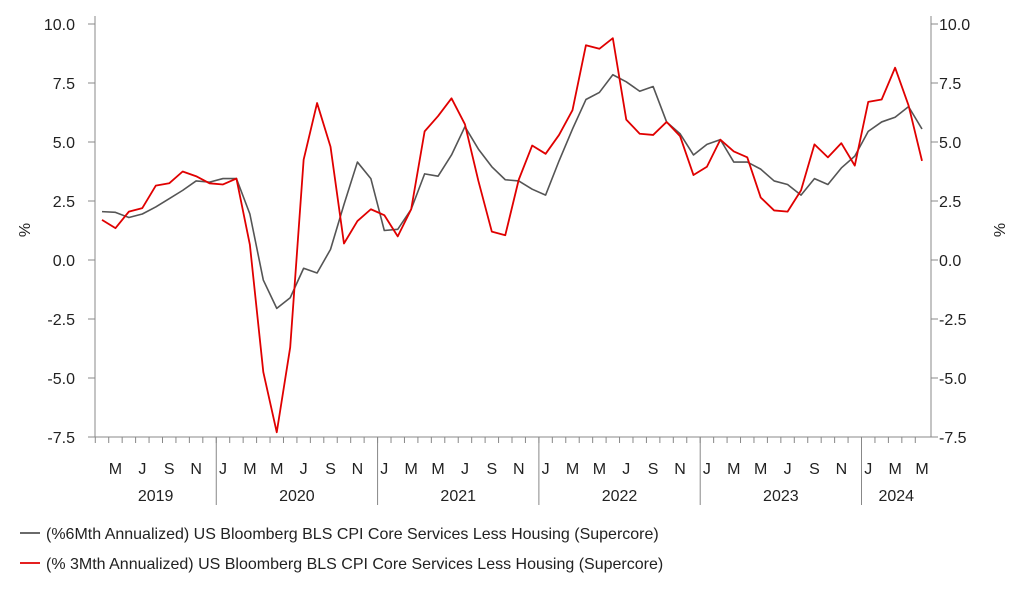  Describe the element at coordinates (61, 379) in the screenshot. I see `y-tick-label-left: -5.0` at that location.